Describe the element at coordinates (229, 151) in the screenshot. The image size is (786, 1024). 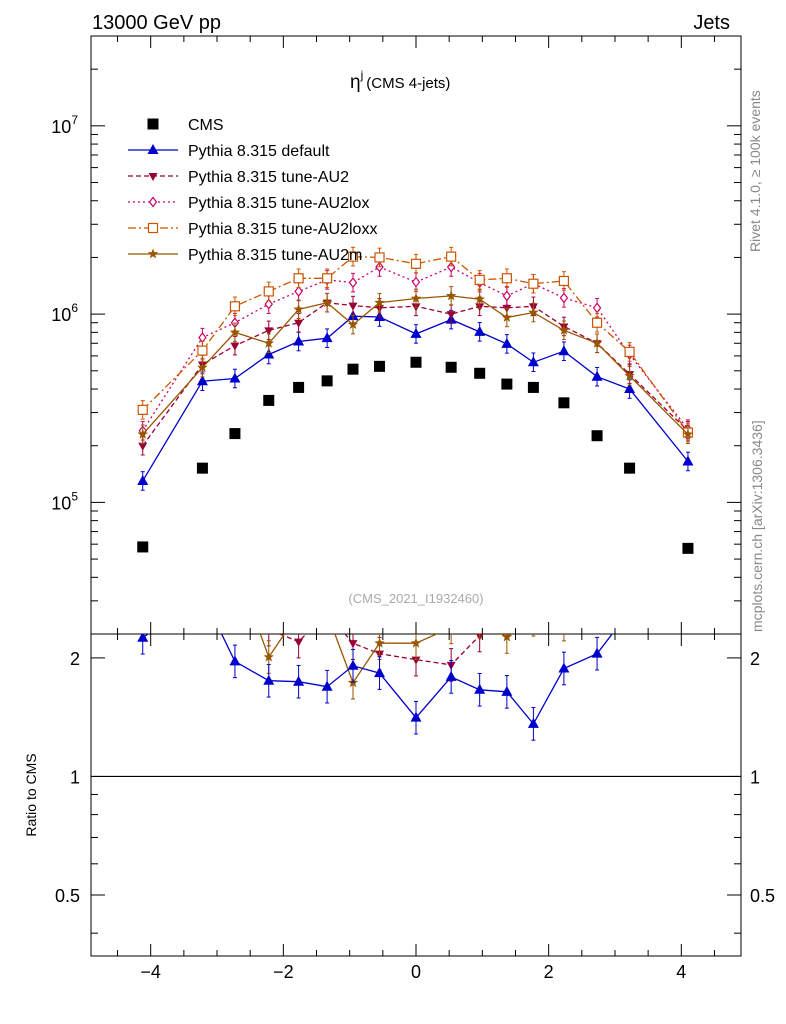
I see `legend-item: Pythia 8.315 default` at that location.